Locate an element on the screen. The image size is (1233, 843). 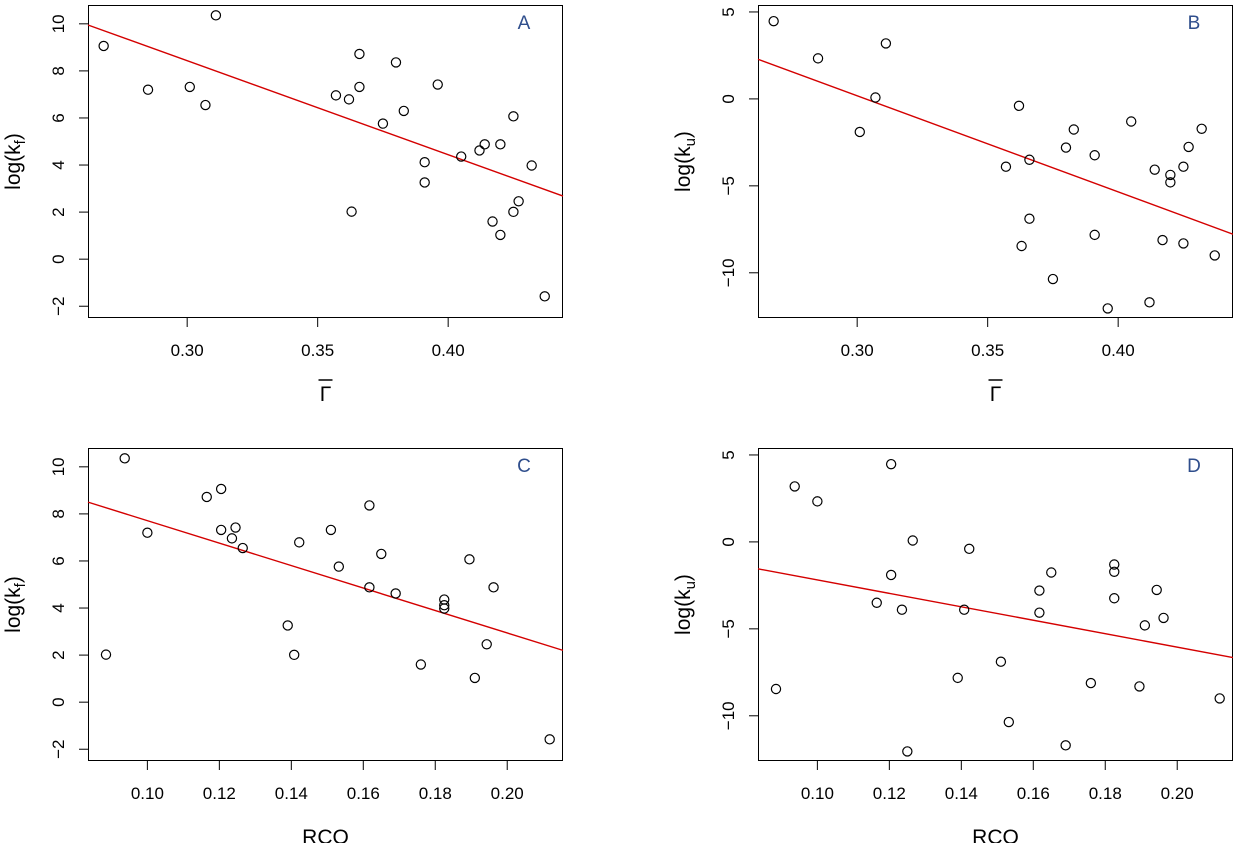
panel-label: D is located at coordinates (1194, 466).